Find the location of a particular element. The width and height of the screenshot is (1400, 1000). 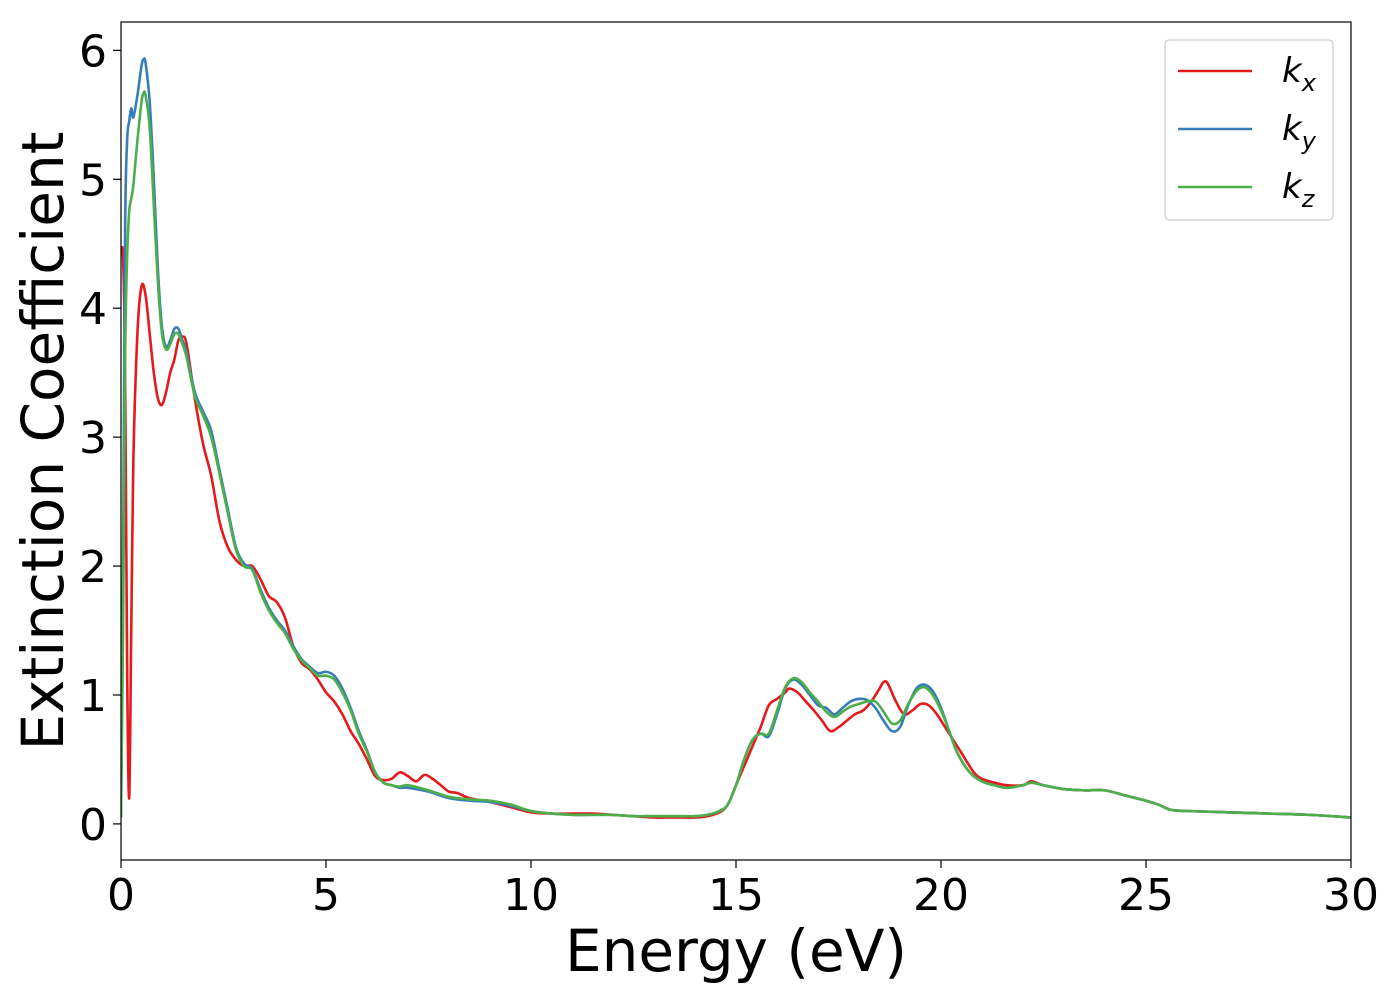

x-tick-label: 20 is located at coordinates (941, 895).